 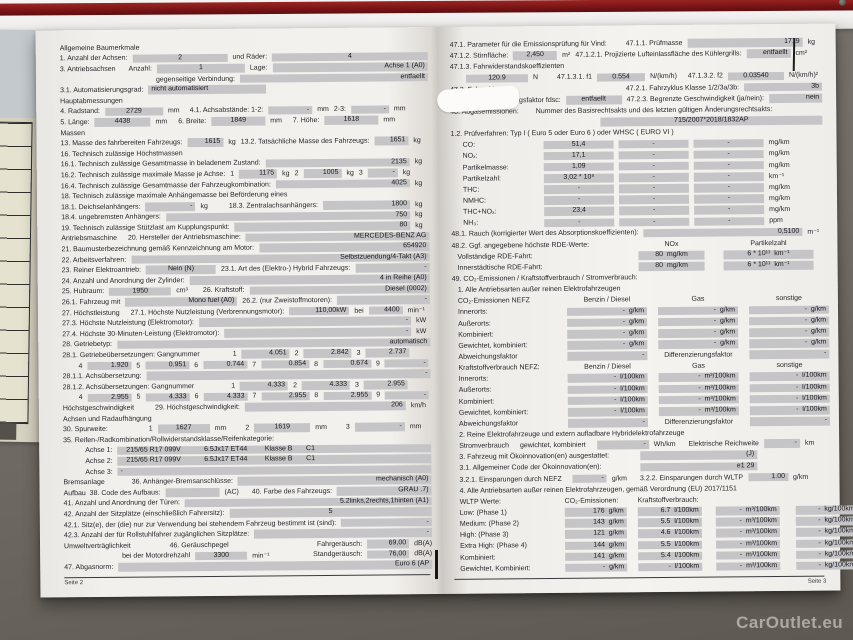 I want to click on field-value-box: 1651, so click(x=391, y=141).